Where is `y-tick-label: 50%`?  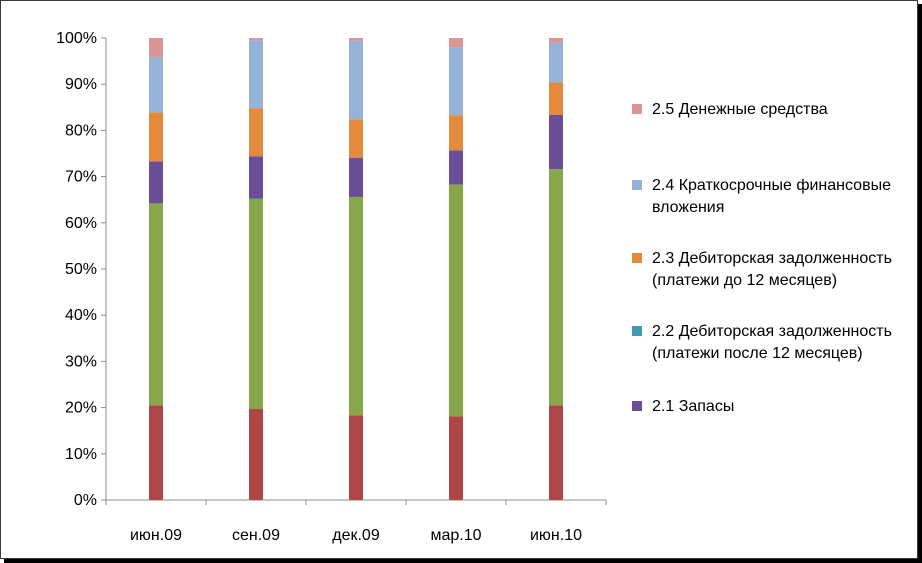
y-tick-label: 50% is located at coordinates (81, 269).